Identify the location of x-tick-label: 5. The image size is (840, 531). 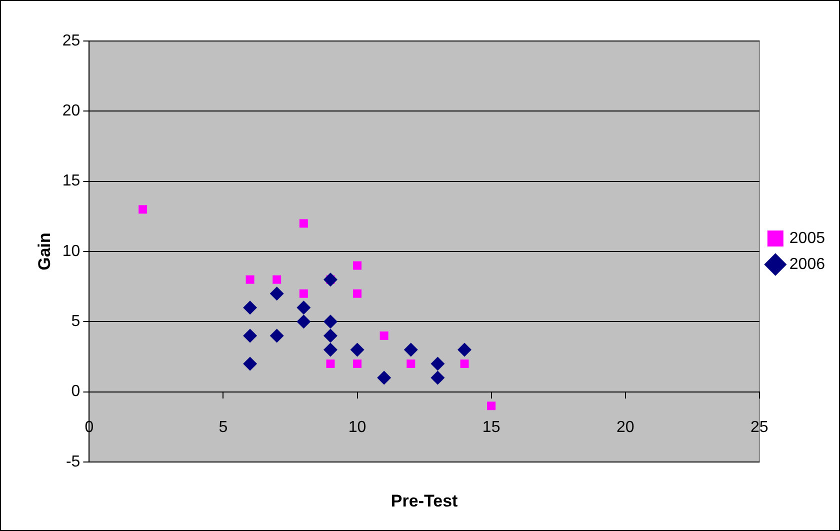
(223, 427).